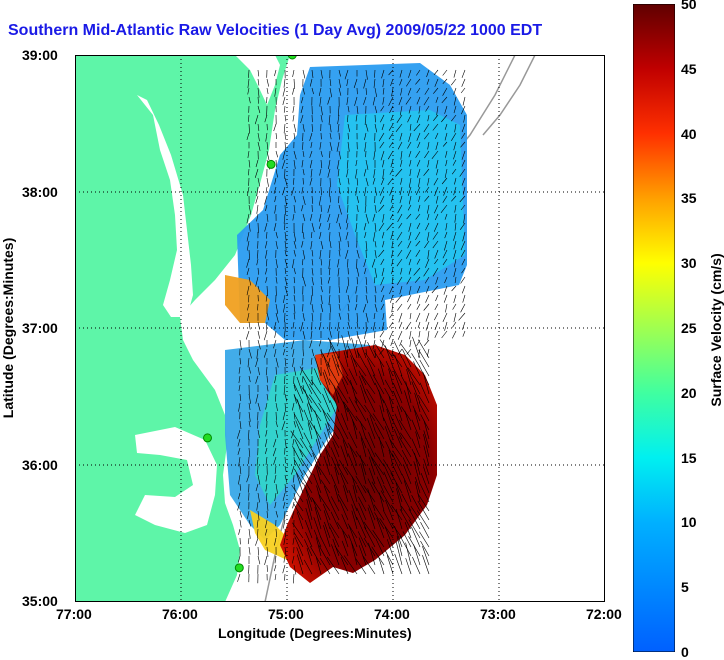 Image resolution: width=724 pixels, height=660 pixels. I want to click on colorbar-label: Surface Velocity (cm/s), so click(716, 329).